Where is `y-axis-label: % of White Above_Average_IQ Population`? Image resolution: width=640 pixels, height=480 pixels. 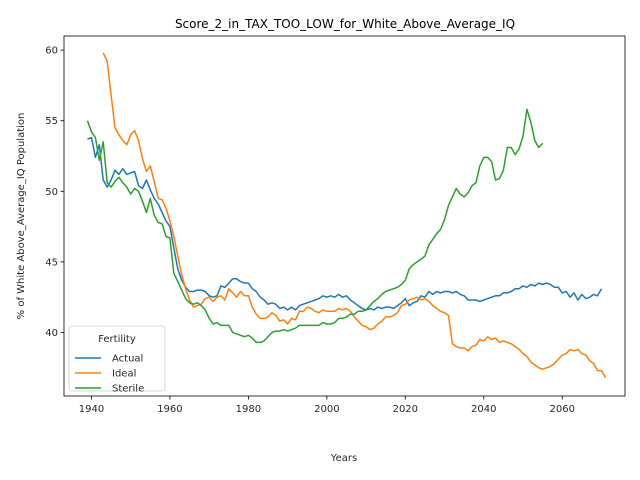 y-axis-label: % of White Above_Average_IQ Population is located at coordinates (21, 216).